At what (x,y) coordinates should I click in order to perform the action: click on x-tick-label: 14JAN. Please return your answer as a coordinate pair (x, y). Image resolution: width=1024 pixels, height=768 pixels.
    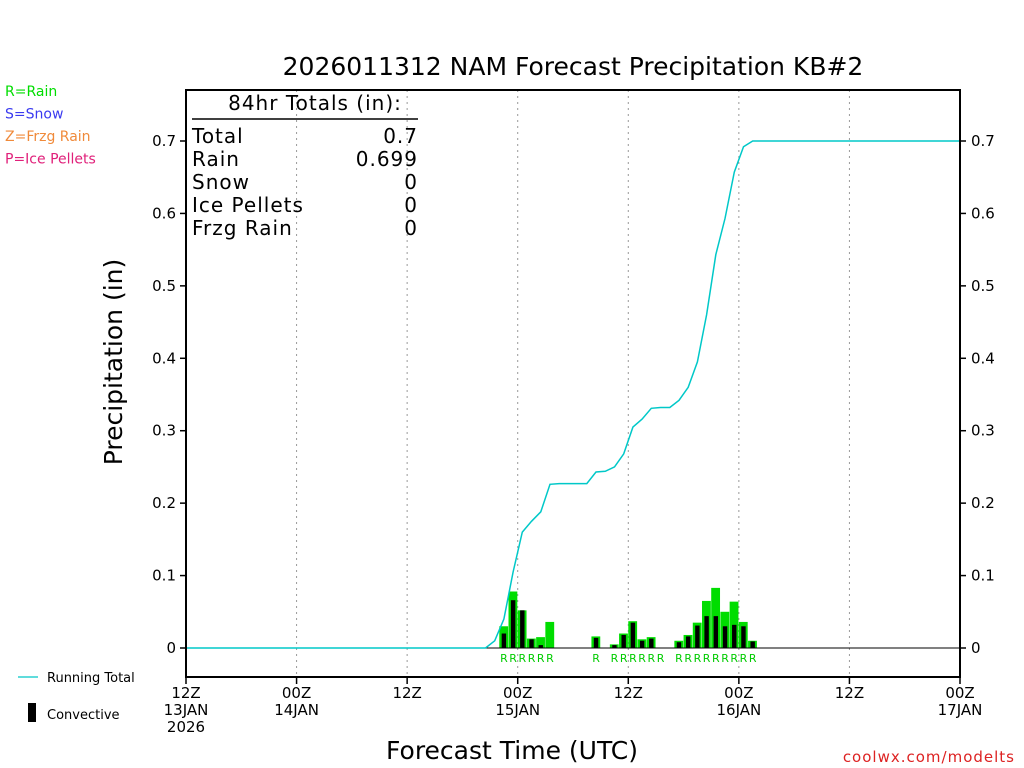
    Looking at the image, I should click on (296, 710).